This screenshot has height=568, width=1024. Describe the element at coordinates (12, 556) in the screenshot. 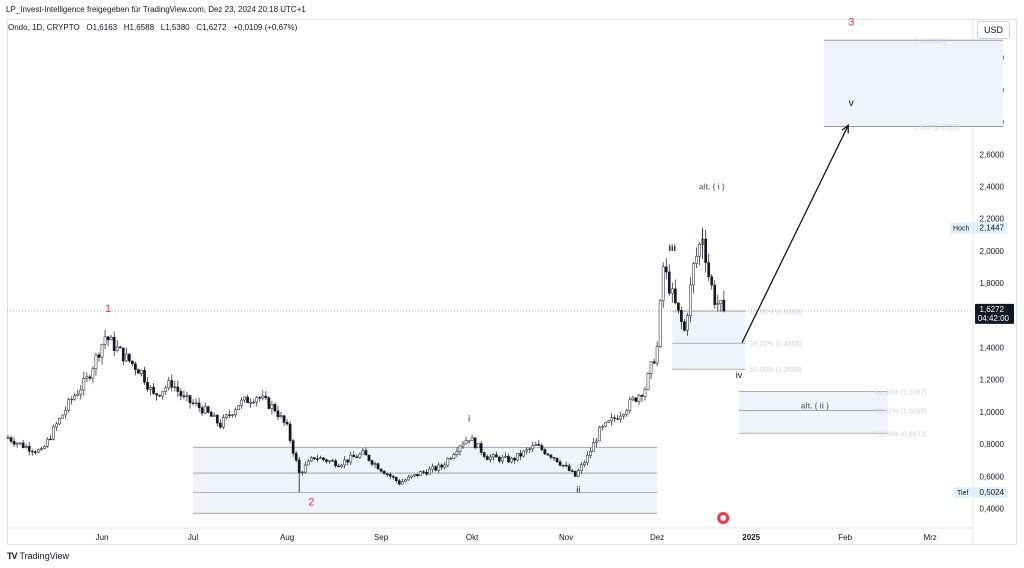

I see `tradingview-logo-icon: TV` at that location.